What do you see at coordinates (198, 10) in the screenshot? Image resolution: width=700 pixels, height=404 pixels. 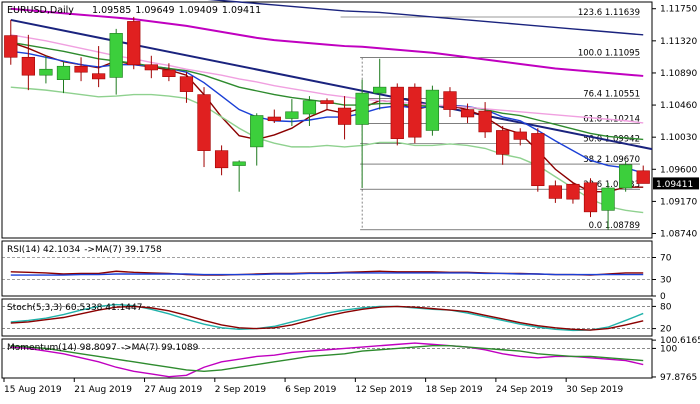 I see `ohlc-value: 1.09409` at bounding box center [198, 10].